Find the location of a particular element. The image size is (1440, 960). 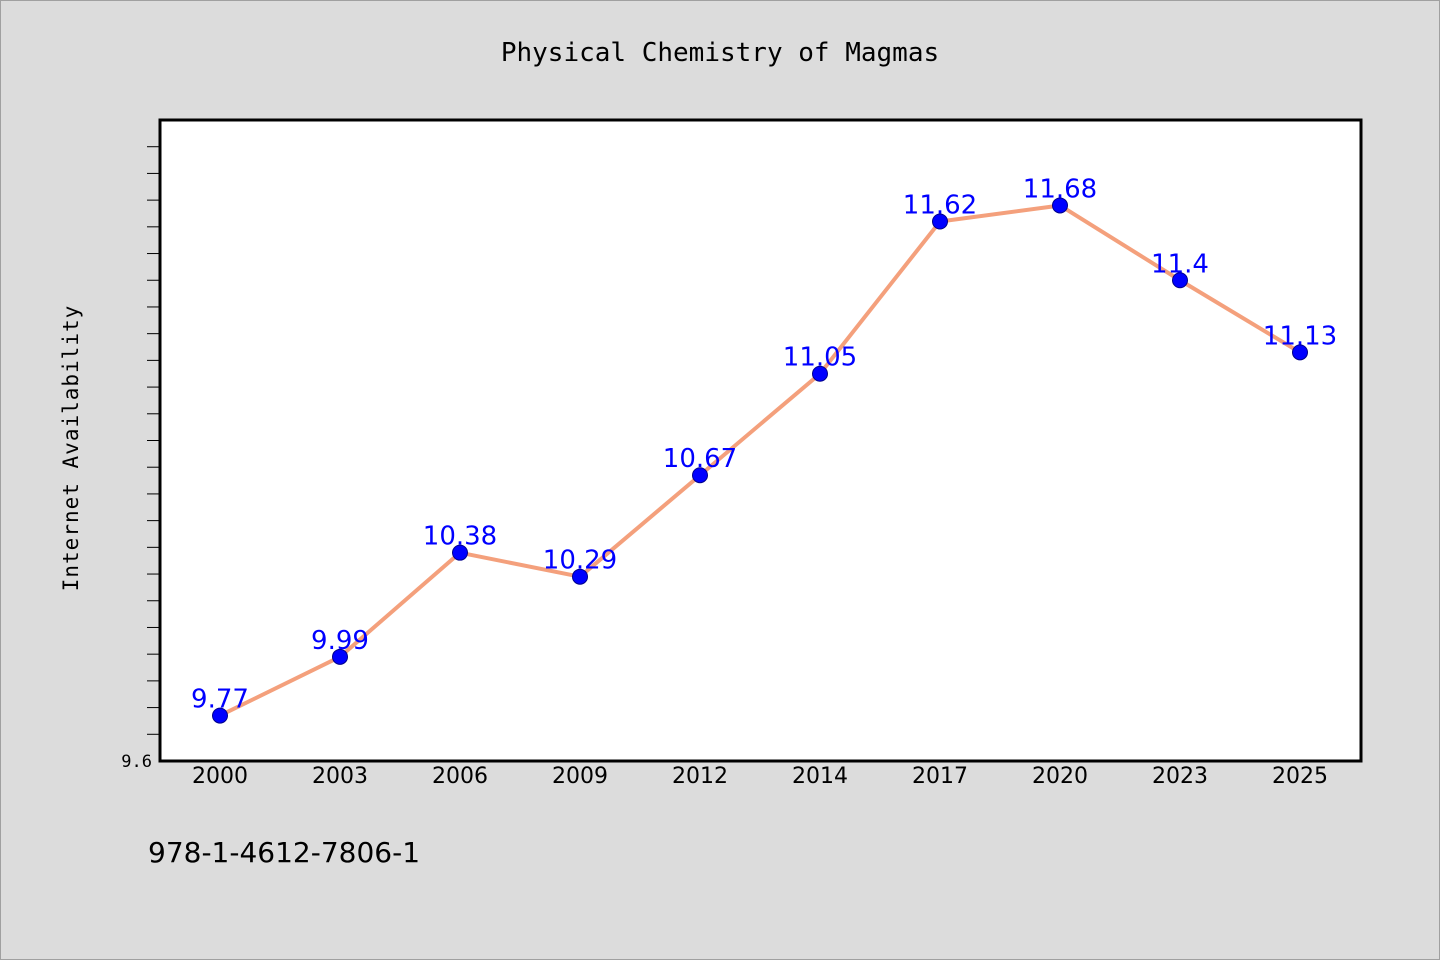

data-label: 10.38 is located at coordinates (460, 537).